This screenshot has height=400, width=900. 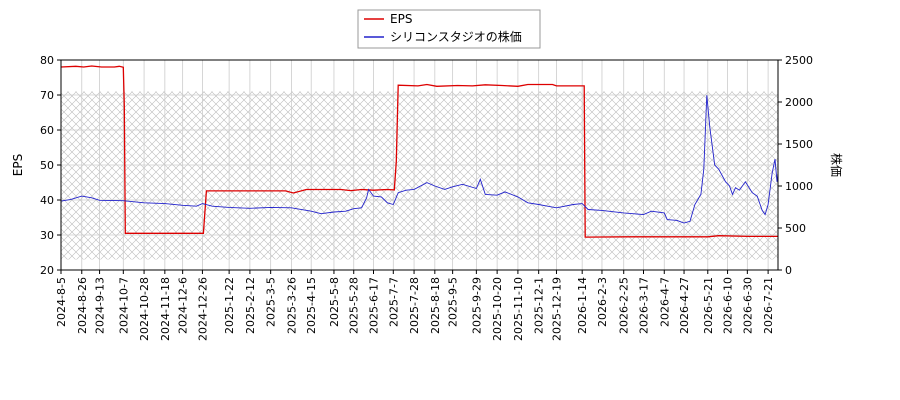 What do you see at coordinates (291, 305) in the screenshot?
I see `x-tick-label: 2025-3-26` at bounding box center [291, 305].